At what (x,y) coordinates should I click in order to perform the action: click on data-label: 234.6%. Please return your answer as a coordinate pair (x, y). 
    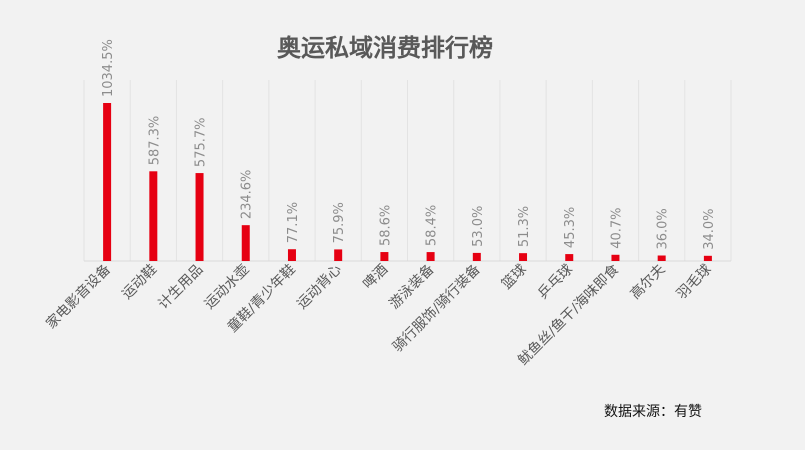
    Looking at the image, I should click on (247, 195).